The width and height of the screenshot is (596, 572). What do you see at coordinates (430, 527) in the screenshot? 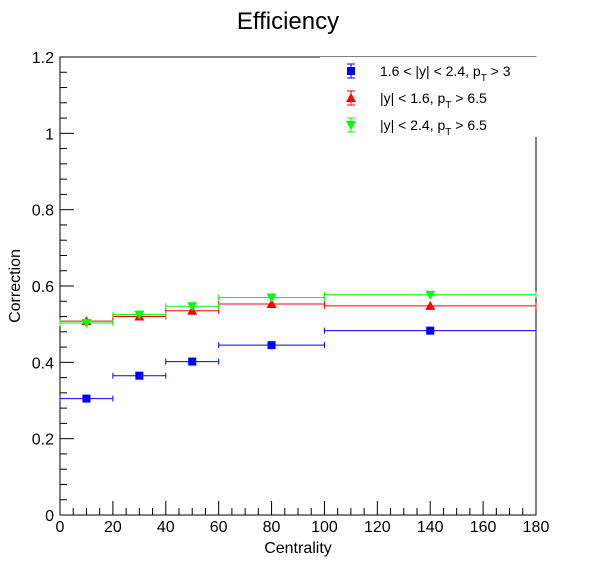
I see `x-tick-label: 140` at bounding box center [430, 527].